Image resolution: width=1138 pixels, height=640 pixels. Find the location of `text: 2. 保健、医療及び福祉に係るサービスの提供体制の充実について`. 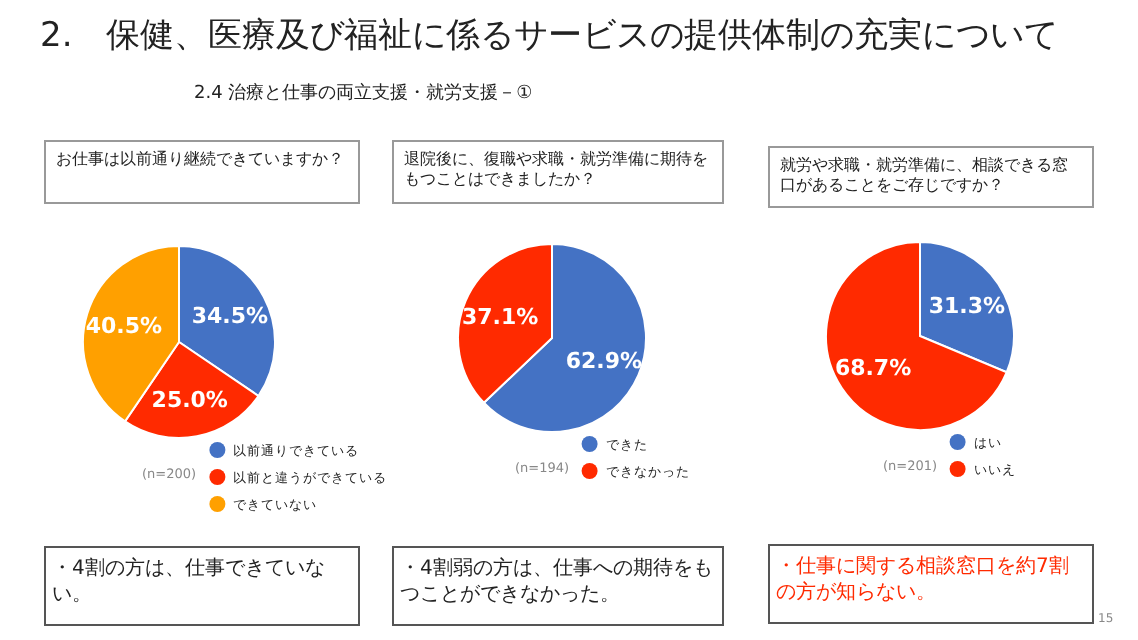

text: 2. 保健、医療及び福祉に係るサービスの提供体制の充実について is located at coordinates (549, 36).